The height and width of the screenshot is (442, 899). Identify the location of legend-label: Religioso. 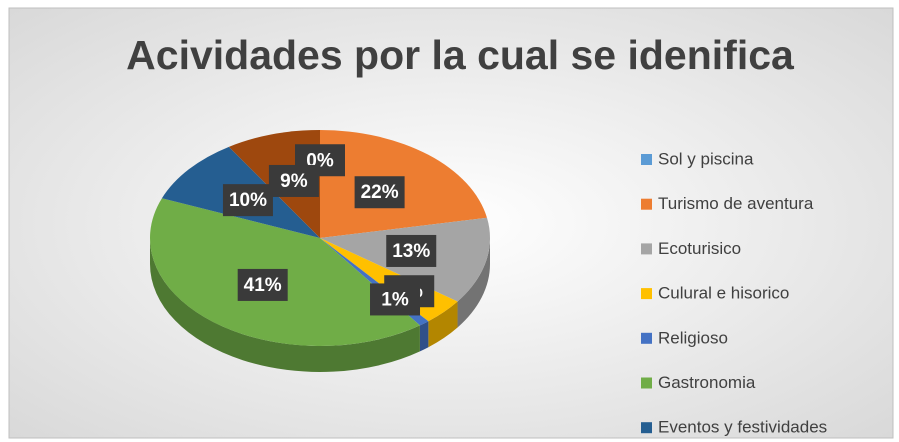
(693, 337).